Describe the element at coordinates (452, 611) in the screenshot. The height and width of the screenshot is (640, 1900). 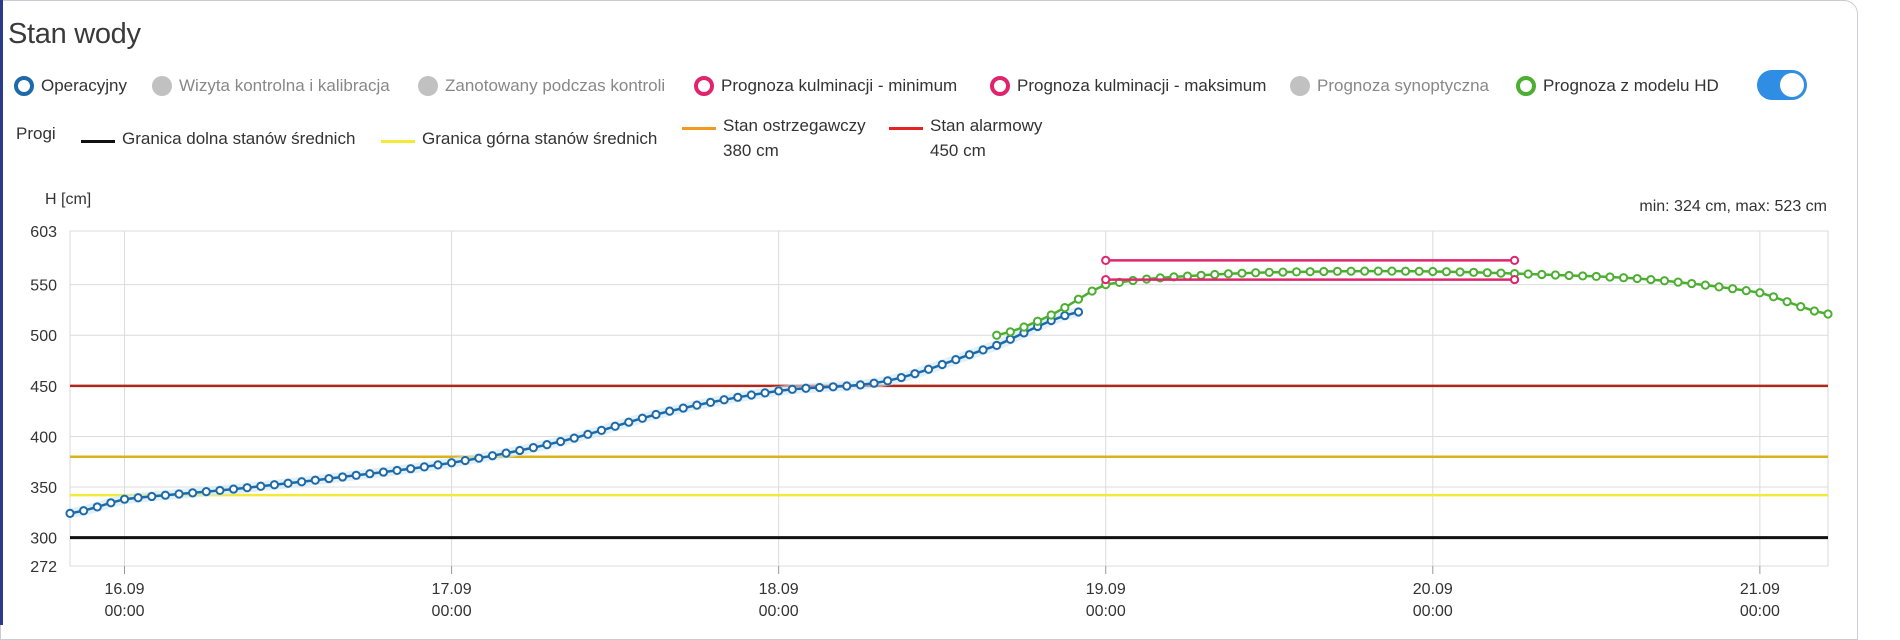
I see `x-tick-time: 00:00` at that location.